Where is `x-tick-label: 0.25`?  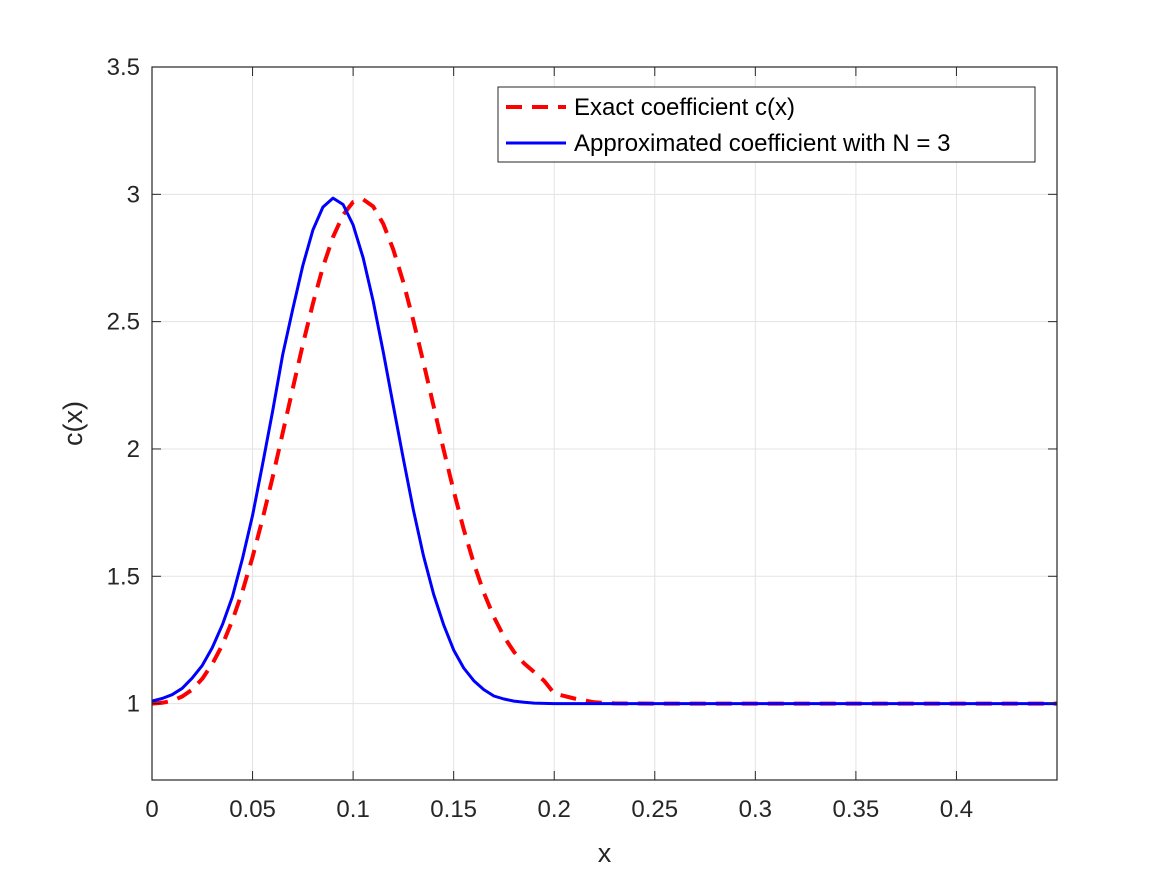
x-tick-label: 0.25 is located at coordinates (654, 809).